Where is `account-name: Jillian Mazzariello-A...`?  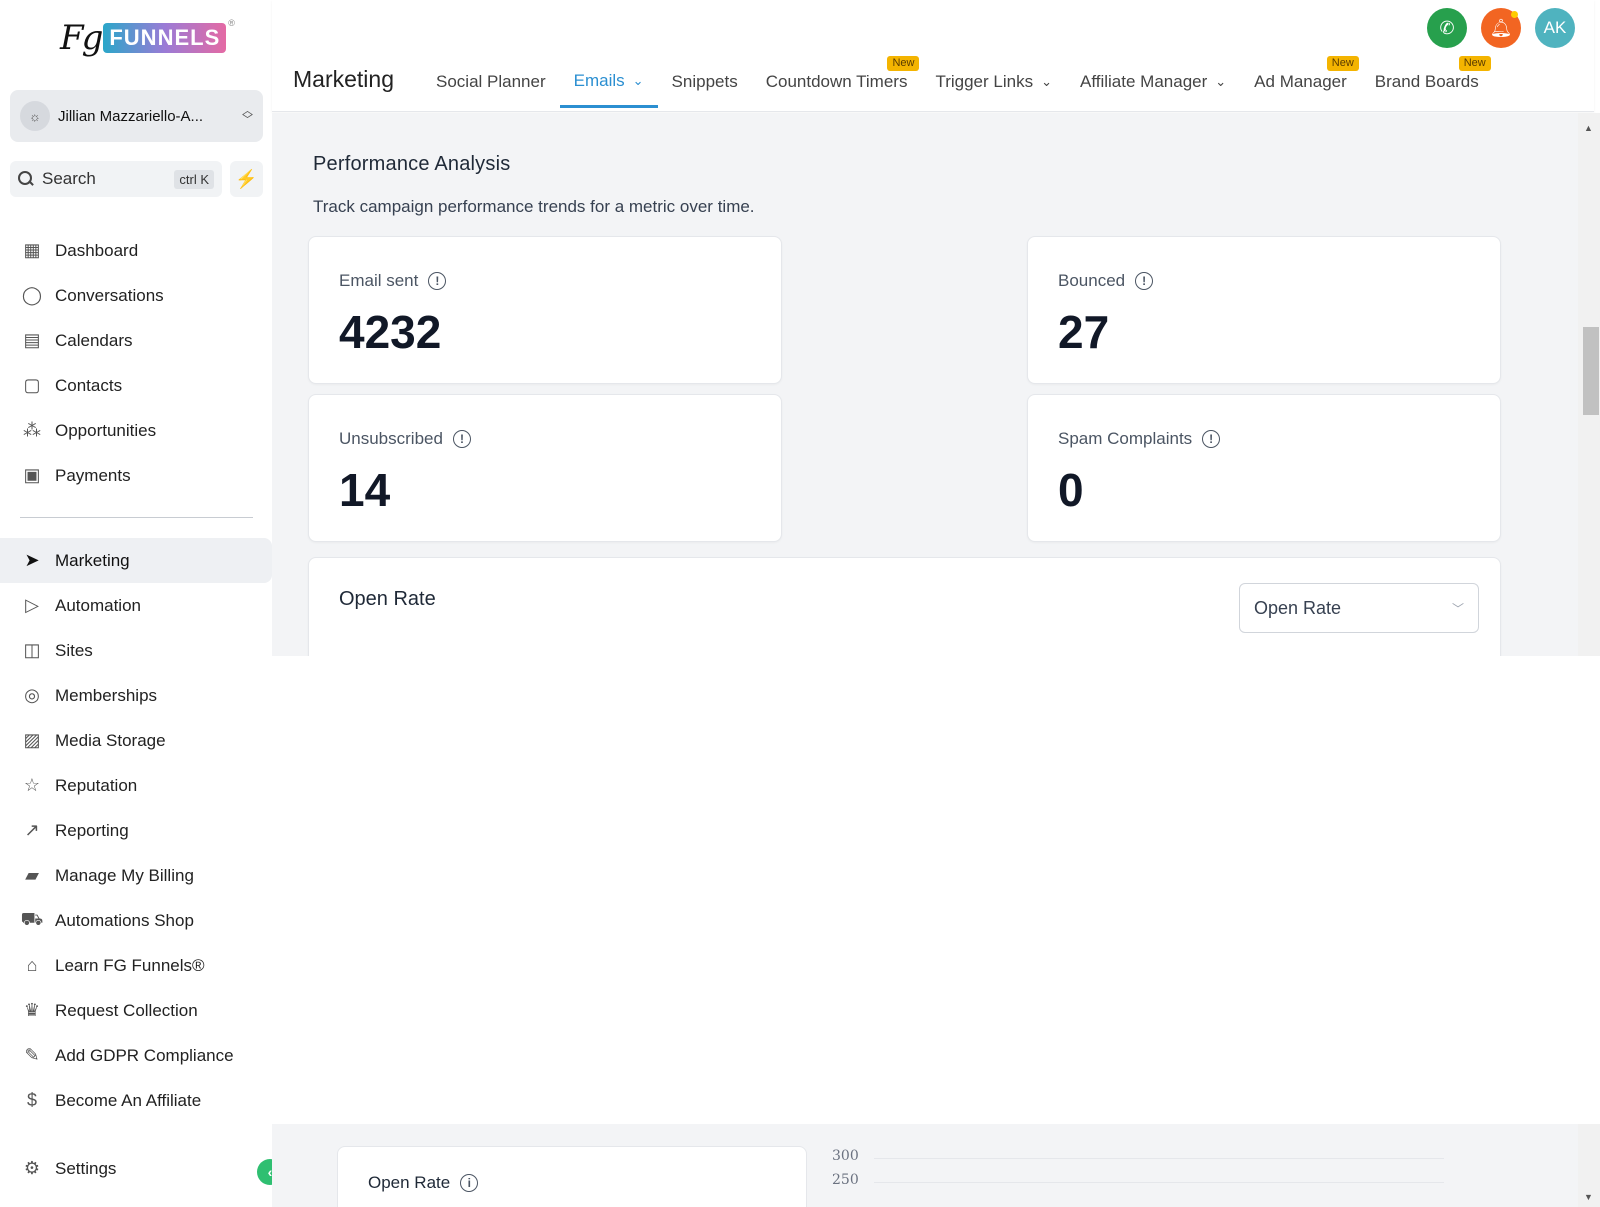
account-name: Jillian Mazzariello-A... is located at coordinates (131, 116).